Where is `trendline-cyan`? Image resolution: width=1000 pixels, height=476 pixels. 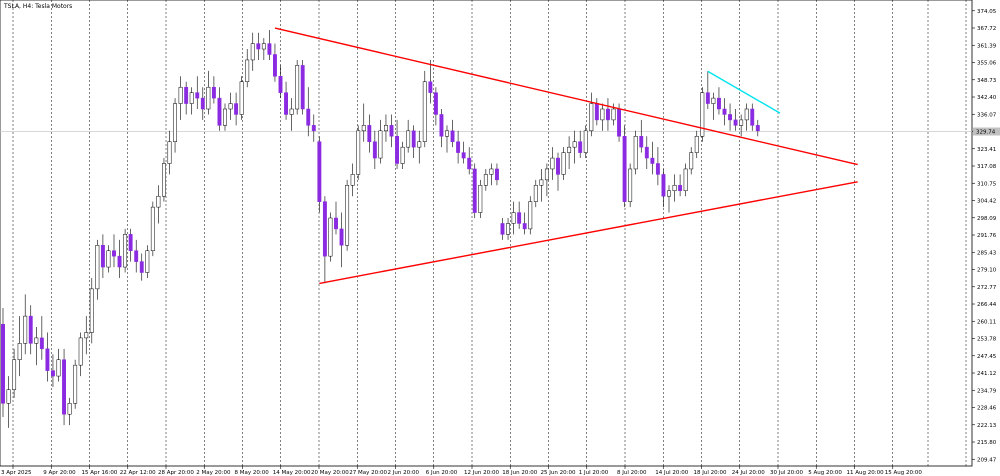 trendline-cyan is located at coordinates (744, 92).